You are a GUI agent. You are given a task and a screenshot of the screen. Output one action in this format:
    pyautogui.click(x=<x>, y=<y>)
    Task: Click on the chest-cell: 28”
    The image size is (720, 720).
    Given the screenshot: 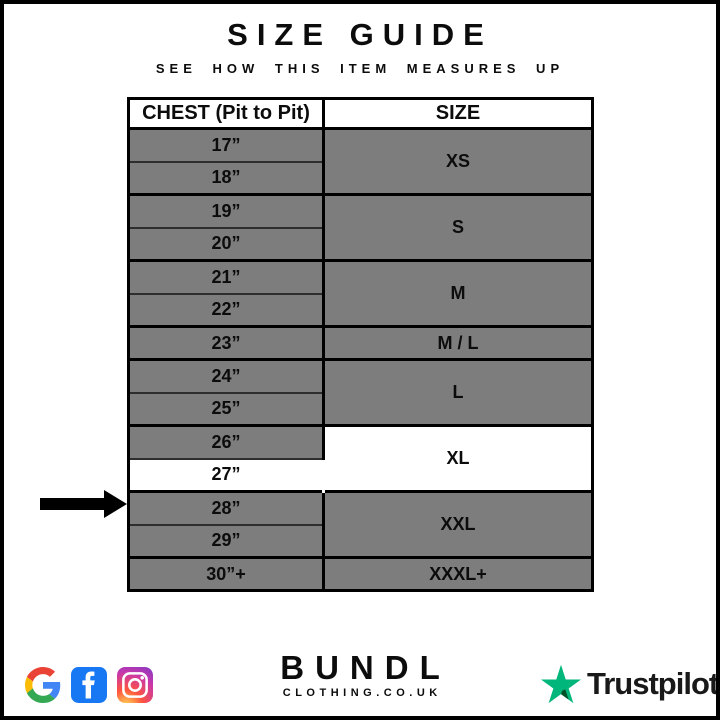 What is the action you would take?
    pyautogui.click(x=226, y=507)
    